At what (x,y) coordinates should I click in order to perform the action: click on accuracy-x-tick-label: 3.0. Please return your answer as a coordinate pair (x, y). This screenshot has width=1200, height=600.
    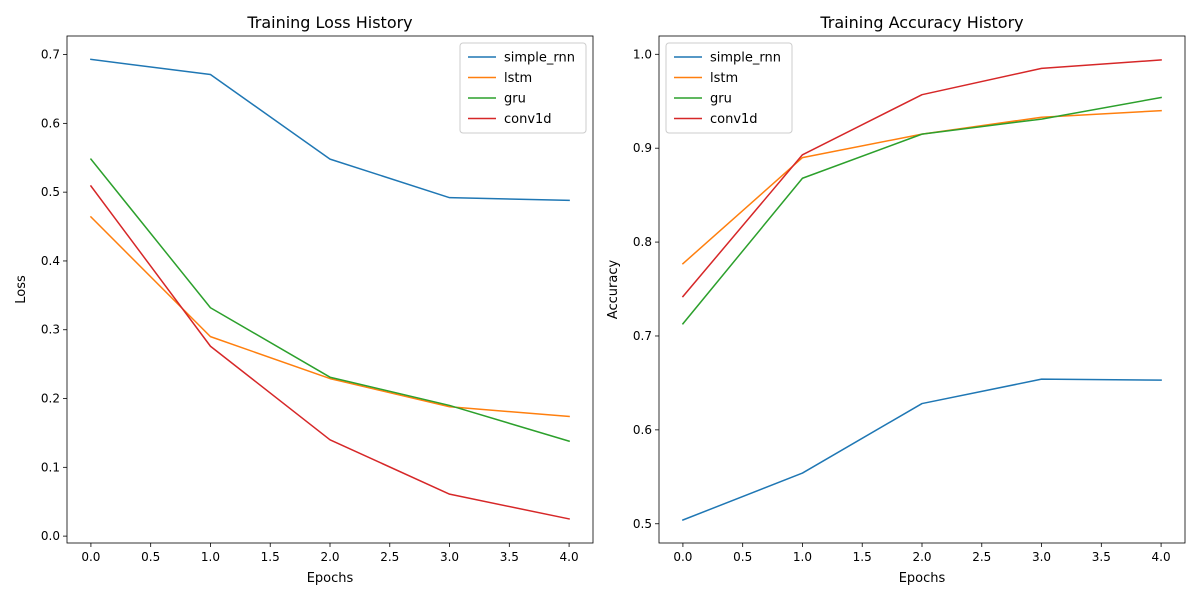
    Looking at the image, I should click on (1041, 557).